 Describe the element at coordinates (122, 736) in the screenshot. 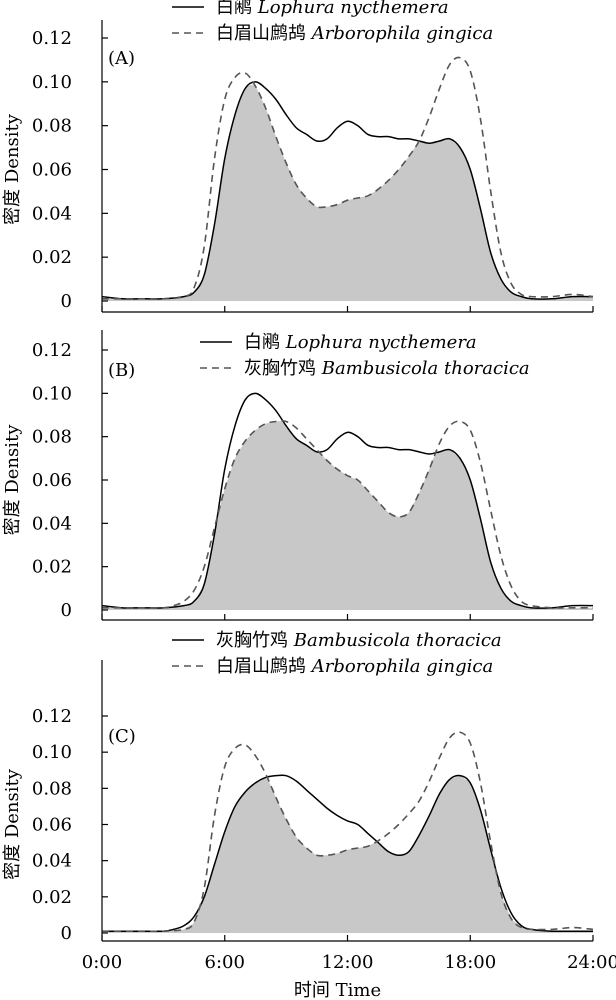

I see `panel-label: (C)` at that location.